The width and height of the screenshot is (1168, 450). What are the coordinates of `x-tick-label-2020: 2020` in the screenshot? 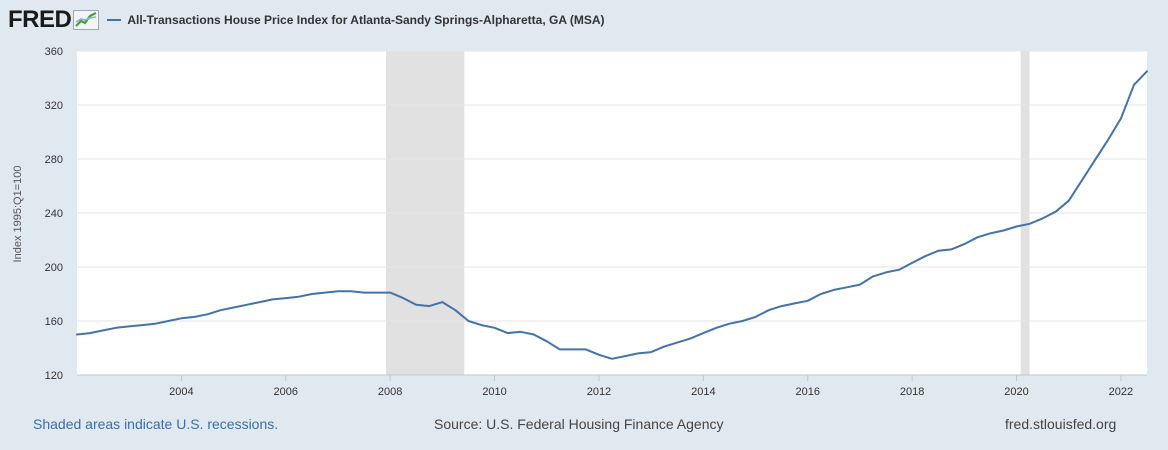 It's located at (1016, 392).